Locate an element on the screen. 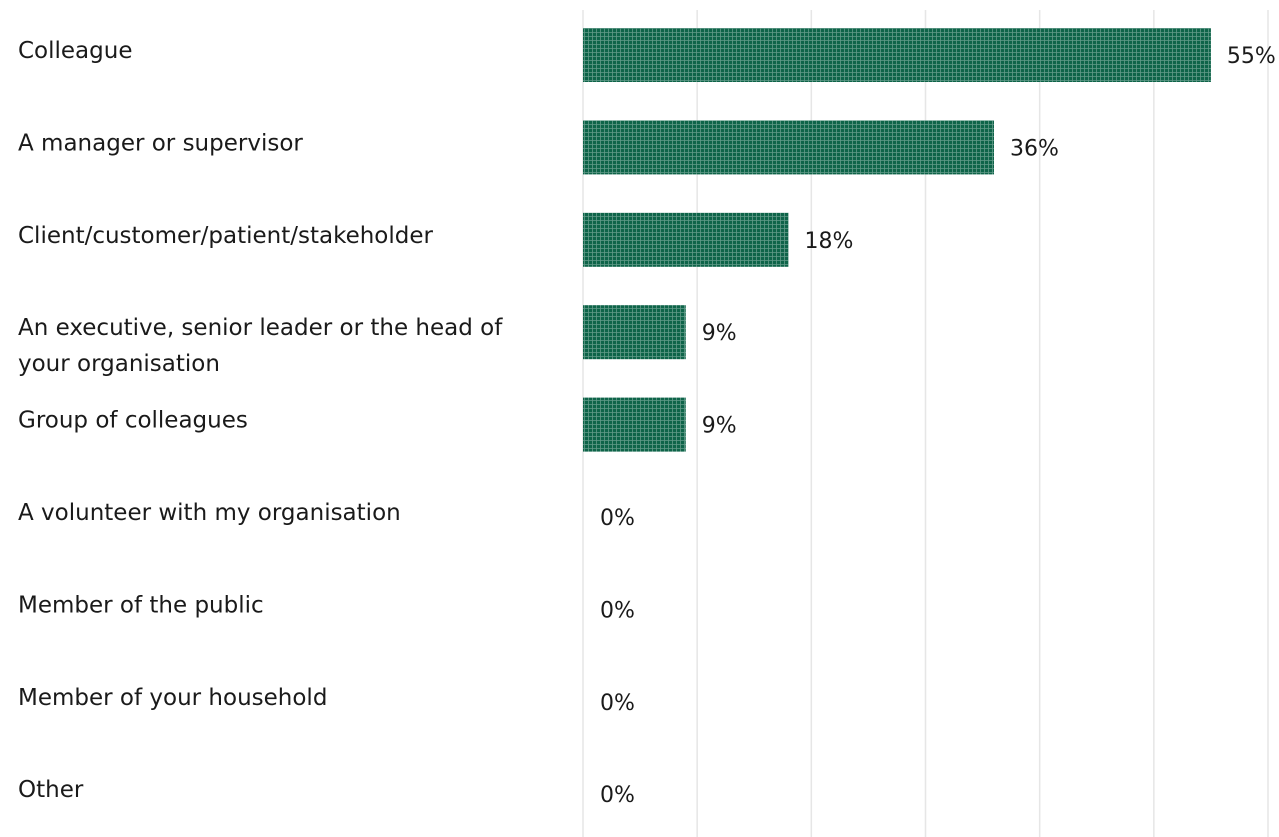 This screenshot has width=1279, height=837. category-label: Group of colleagues is located at coordinates (133, 421).